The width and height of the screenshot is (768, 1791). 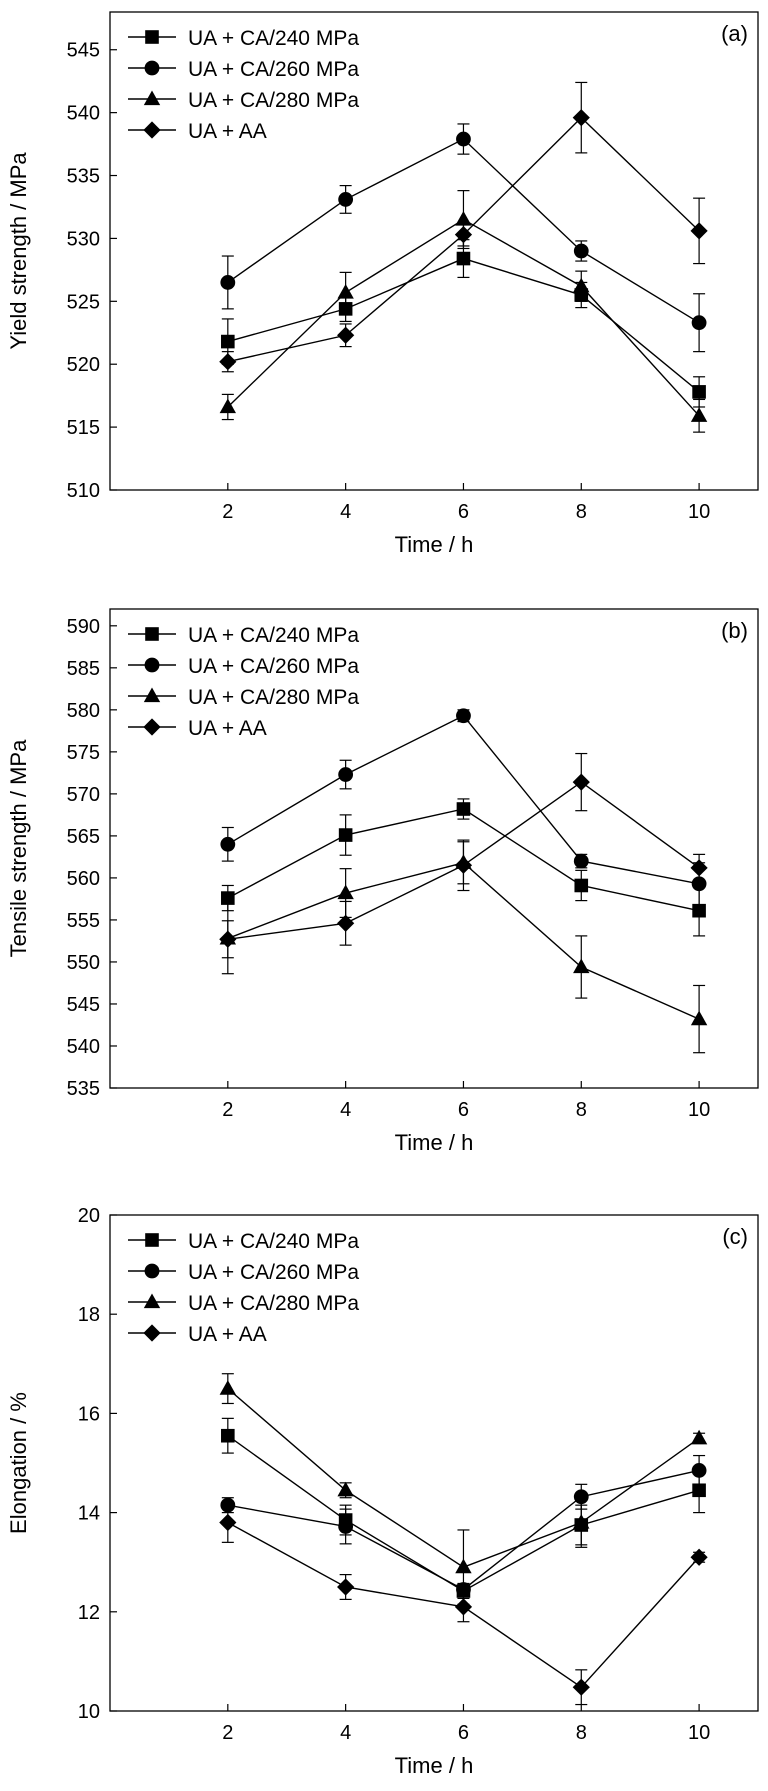 What do you see at coordinates (83, 177) in the screenshot?
I see `y-tick-label: 535` at bounding box center [83, 177].